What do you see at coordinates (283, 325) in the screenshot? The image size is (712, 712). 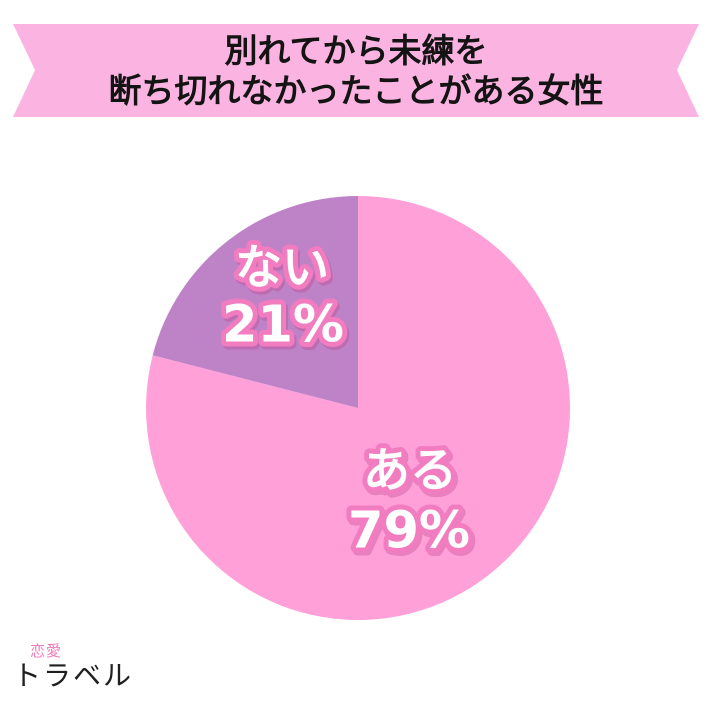 I see `pie-value-nai: 21%` at bounding box center [283, 325].